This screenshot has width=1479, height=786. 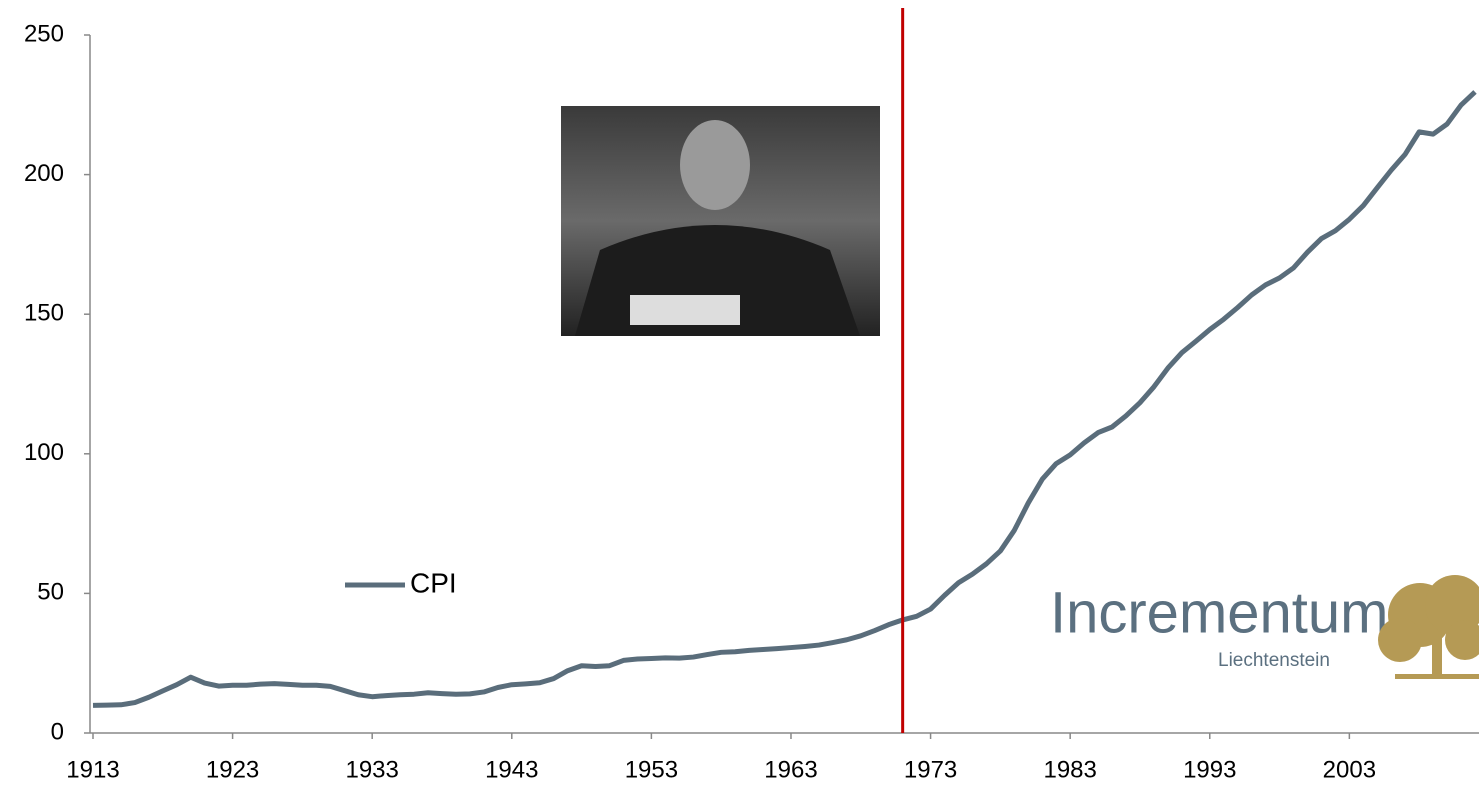 What do you see at coordinates (44, 33) in the screenshot?
I see `y-tick-label: 250` at bounding box center [44, 33].